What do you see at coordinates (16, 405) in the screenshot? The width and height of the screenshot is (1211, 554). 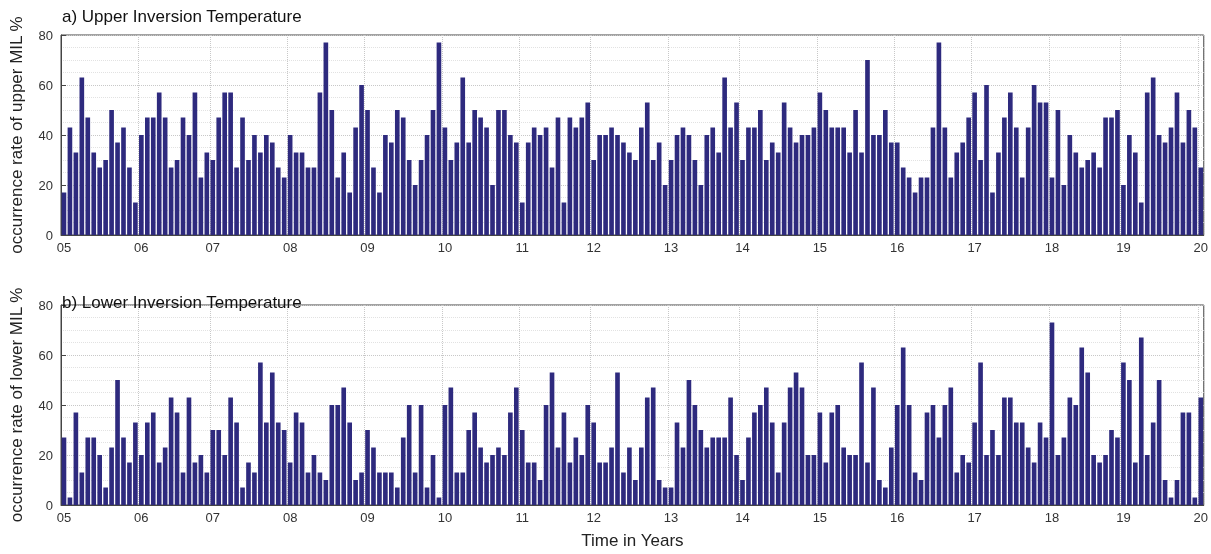 I see `y-axis-title: occurrence rate of lower MIL %` at bounding box center [16, 405].